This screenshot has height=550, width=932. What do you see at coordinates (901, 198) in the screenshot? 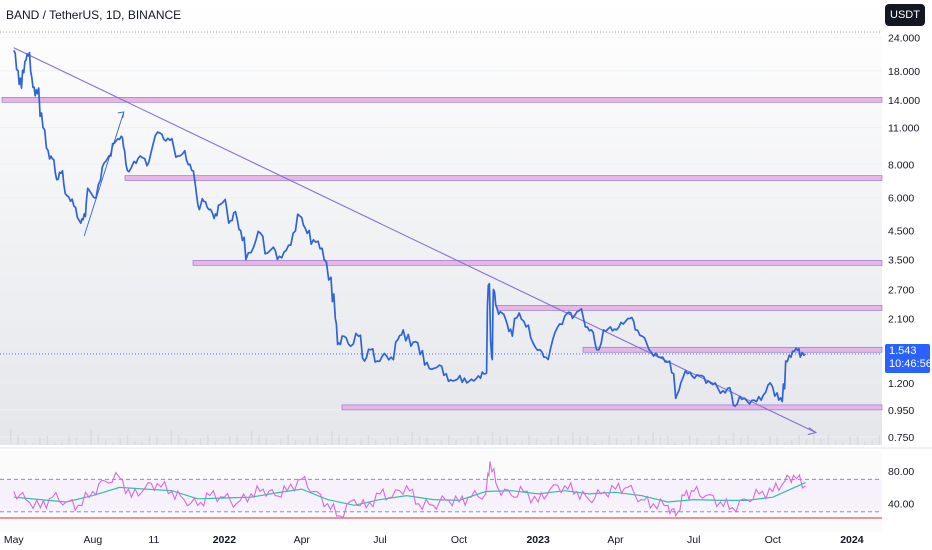
I see `price-tick-label: 6.000` at bounding box center [901, 198].